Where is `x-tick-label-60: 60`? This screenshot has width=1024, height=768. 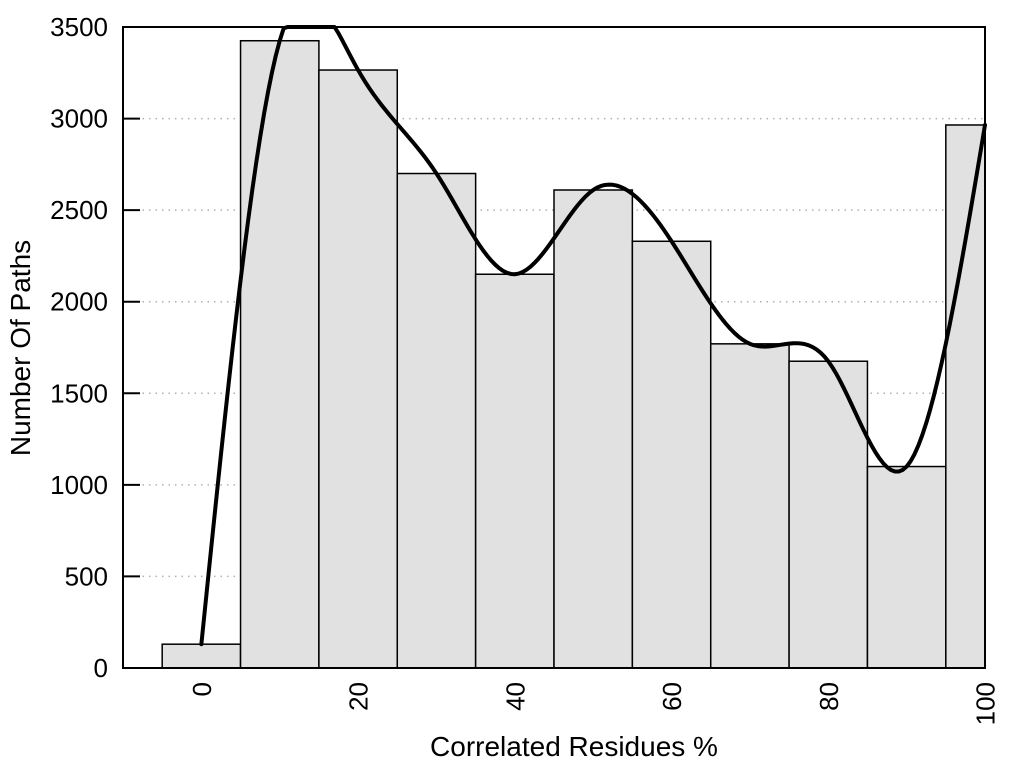 x-tick-label-60: 60 is located at coordinates (672, 696).